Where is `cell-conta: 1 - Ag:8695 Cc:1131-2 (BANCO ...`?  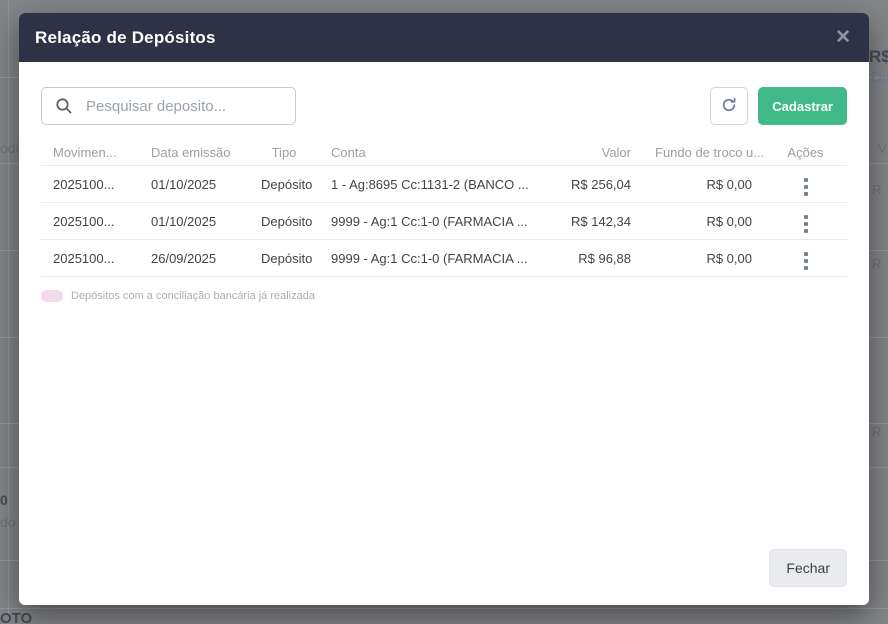
cell-conta: 1 - Ag:8695 Cc:1131-2 (BANCO ... is located at coordinates (430, 184).